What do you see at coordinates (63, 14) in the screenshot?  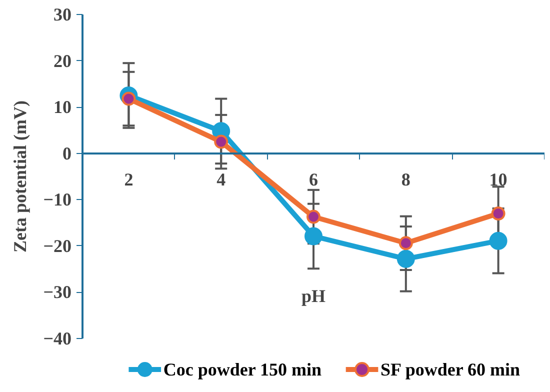 I see `y-tick-label: 30` at bounding box center [63, 14].